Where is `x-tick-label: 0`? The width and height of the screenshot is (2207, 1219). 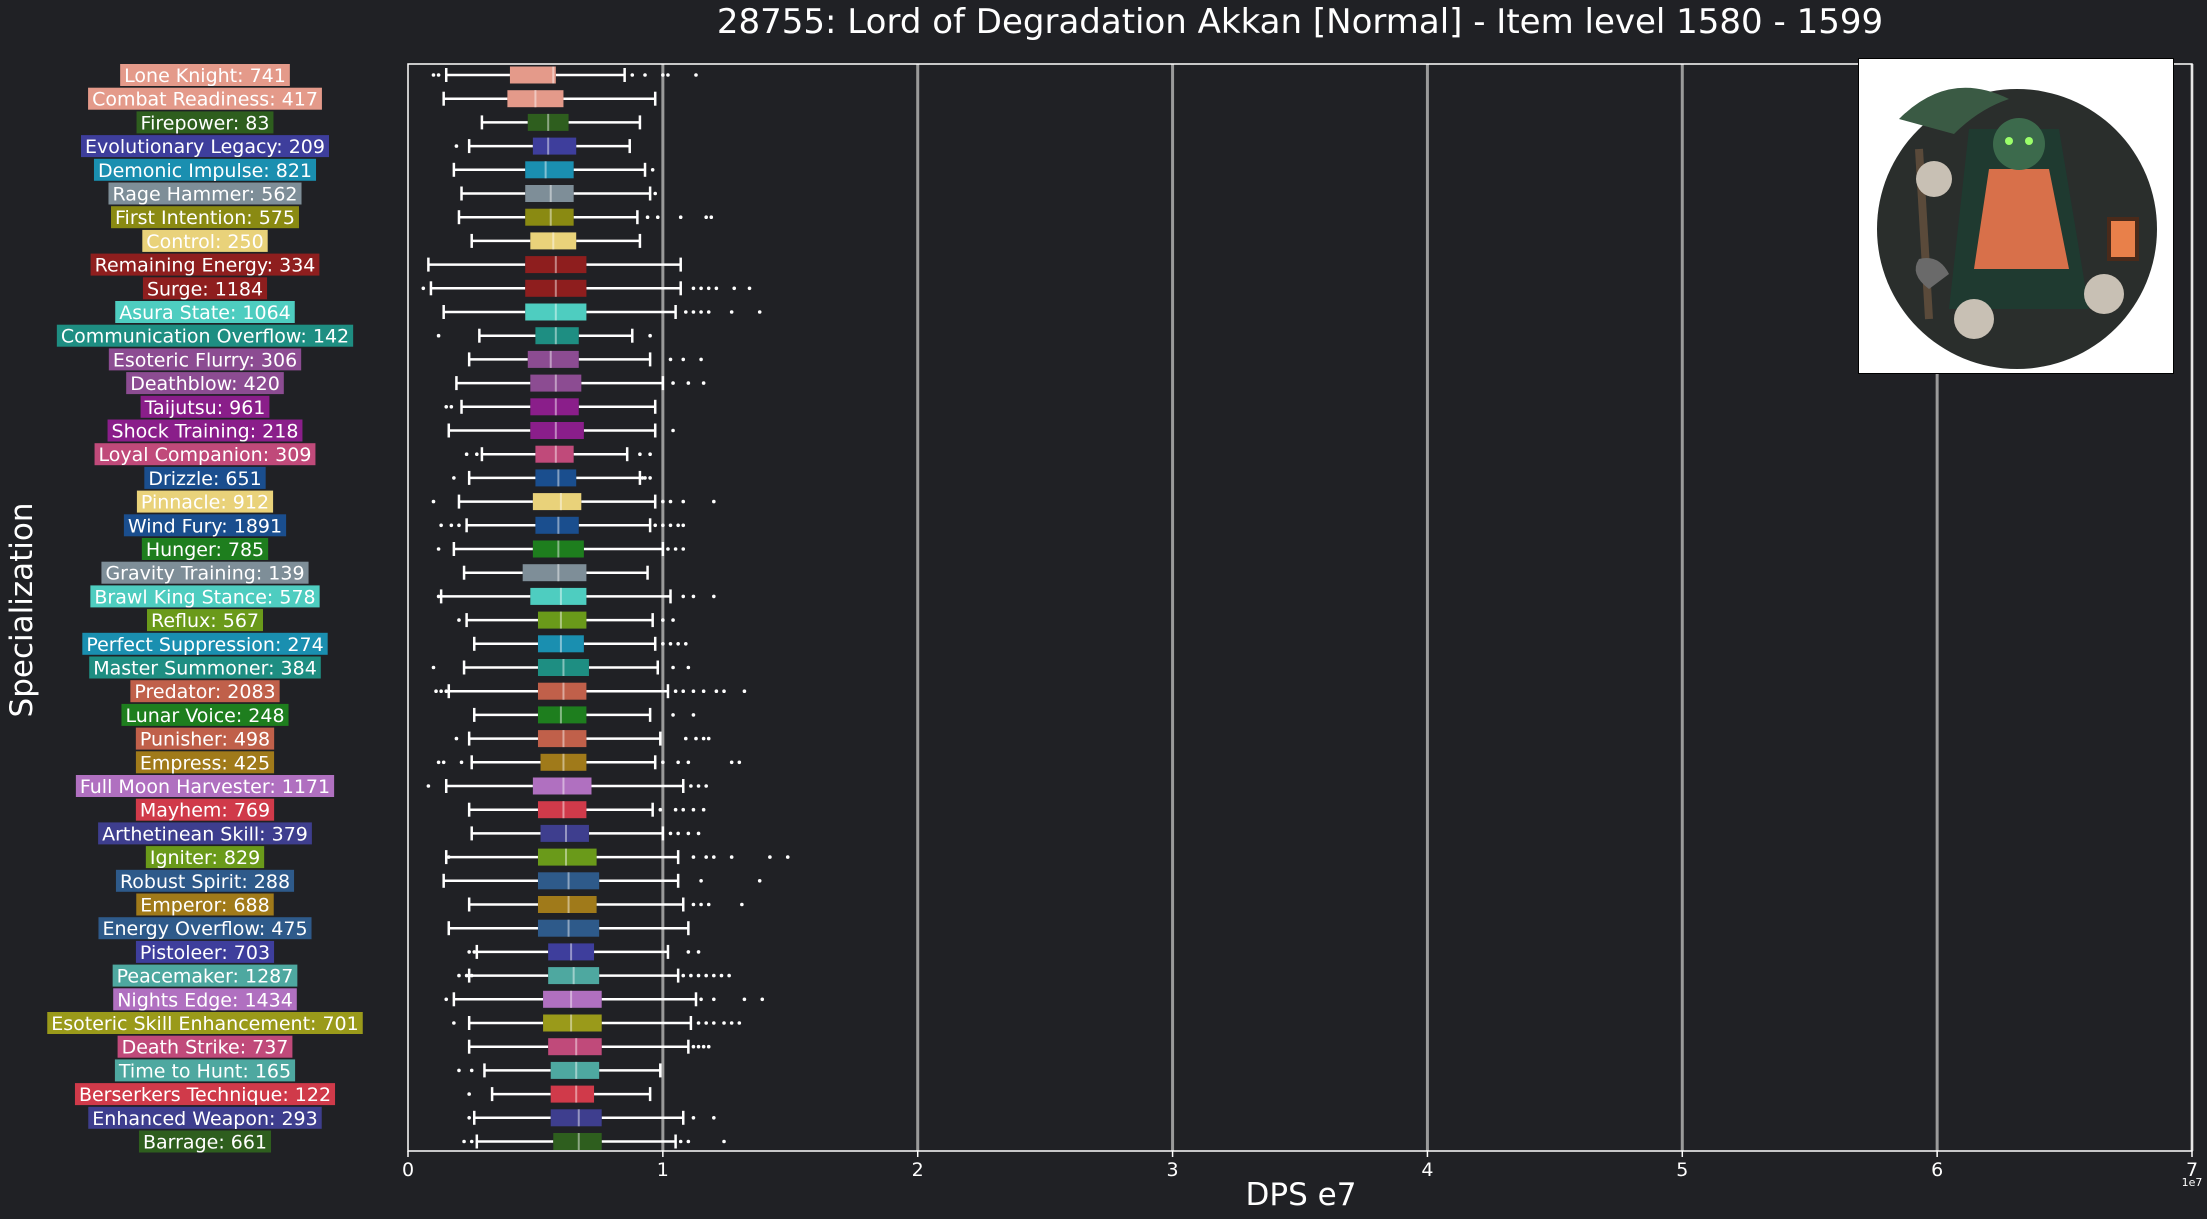
x-tick-label: 0 is located at coordinates (408, 1170).